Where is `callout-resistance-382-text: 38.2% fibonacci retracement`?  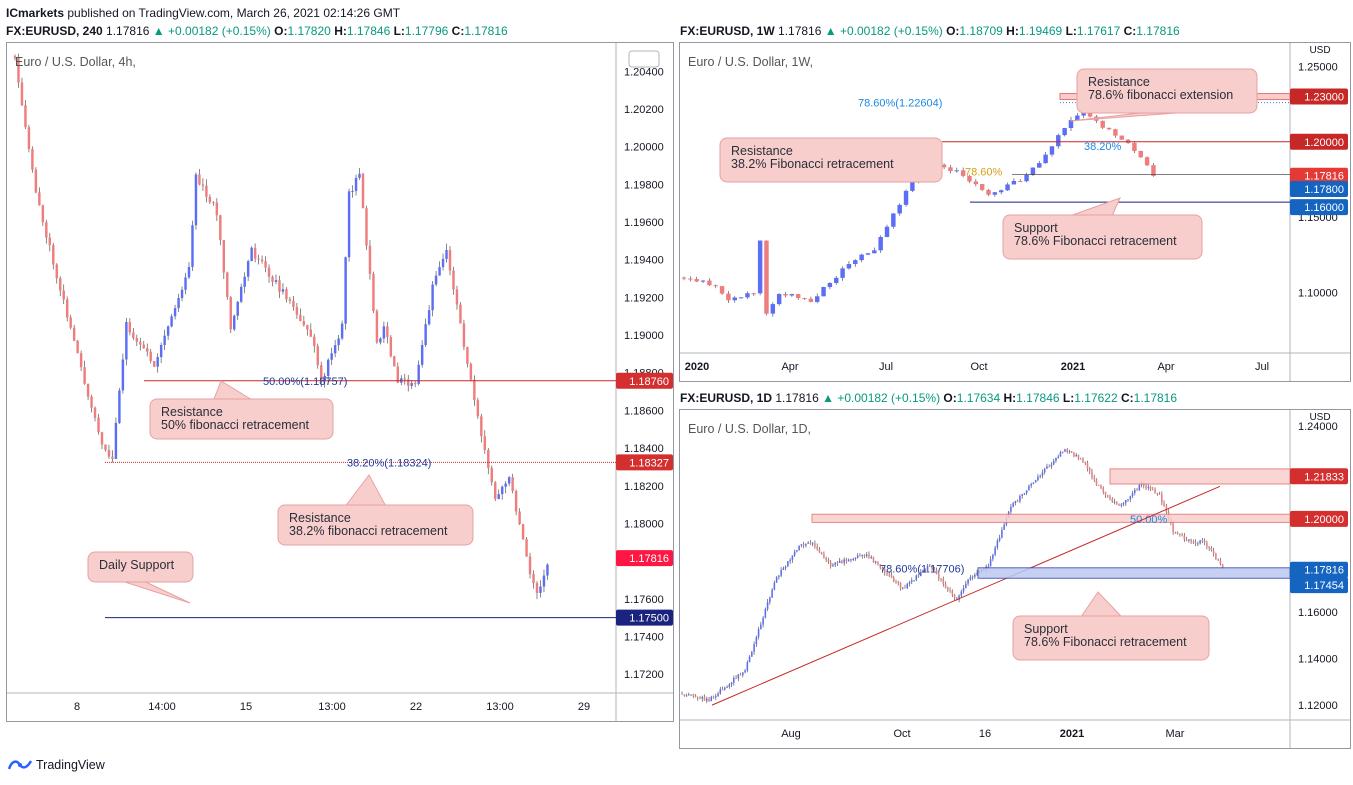 callout-resistance-382-text: 38.2% fibonacci retracement is located at coordinates (368, 531).